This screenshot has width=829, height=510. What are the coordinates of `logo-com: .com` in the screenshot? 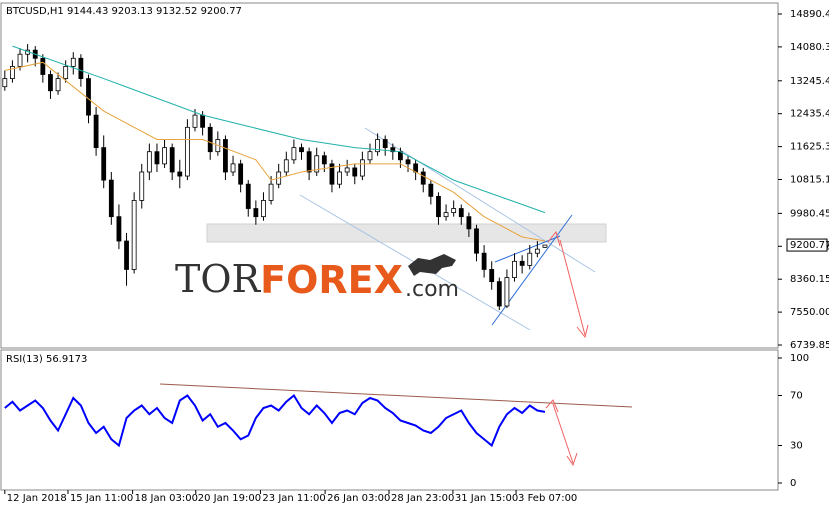 It's located at (432, 289).